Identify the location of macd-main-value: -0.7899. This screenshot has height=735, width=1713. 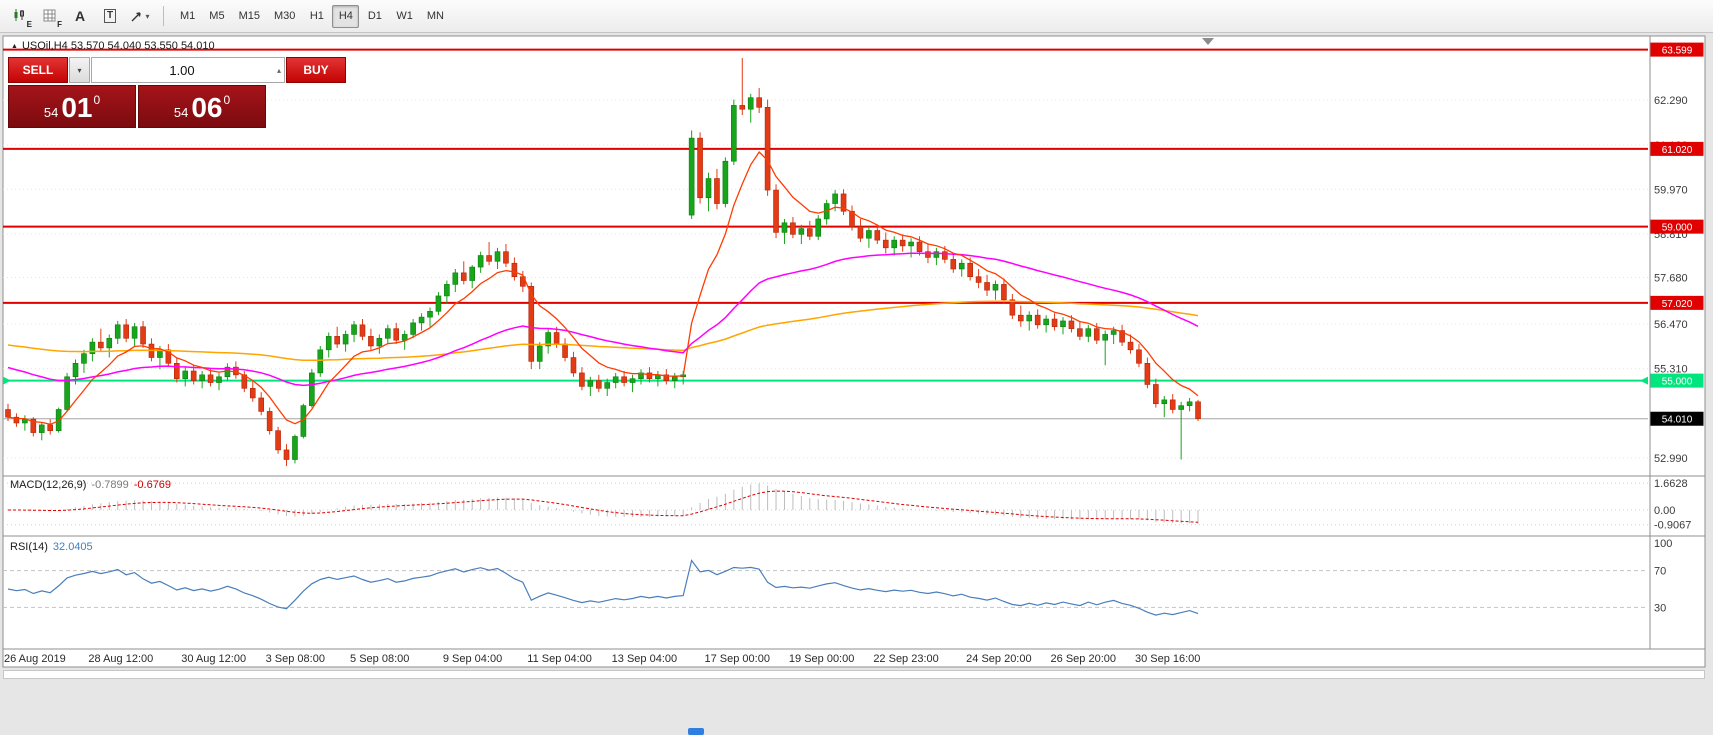
(110, 485).